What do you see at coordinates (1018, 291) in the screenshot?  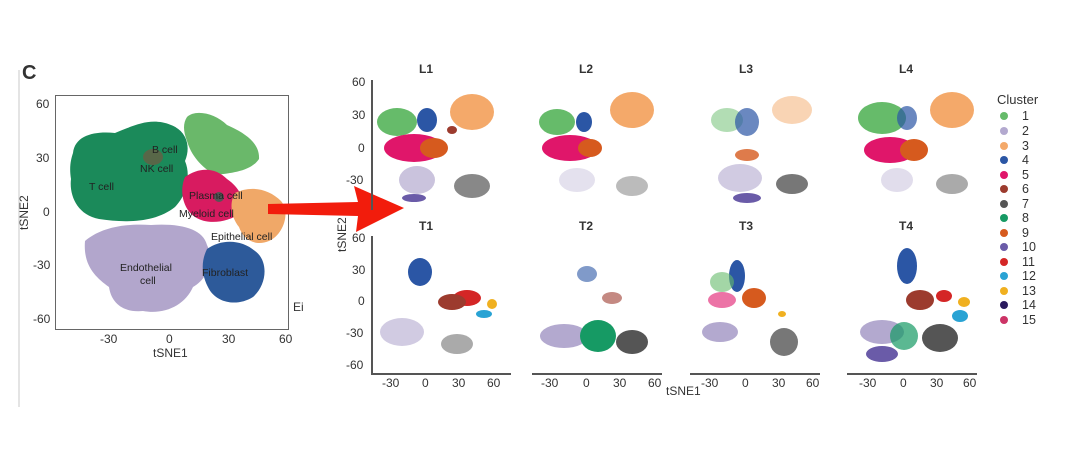 I see `legend-item-13: 13` at bounding box center [1018, 291].